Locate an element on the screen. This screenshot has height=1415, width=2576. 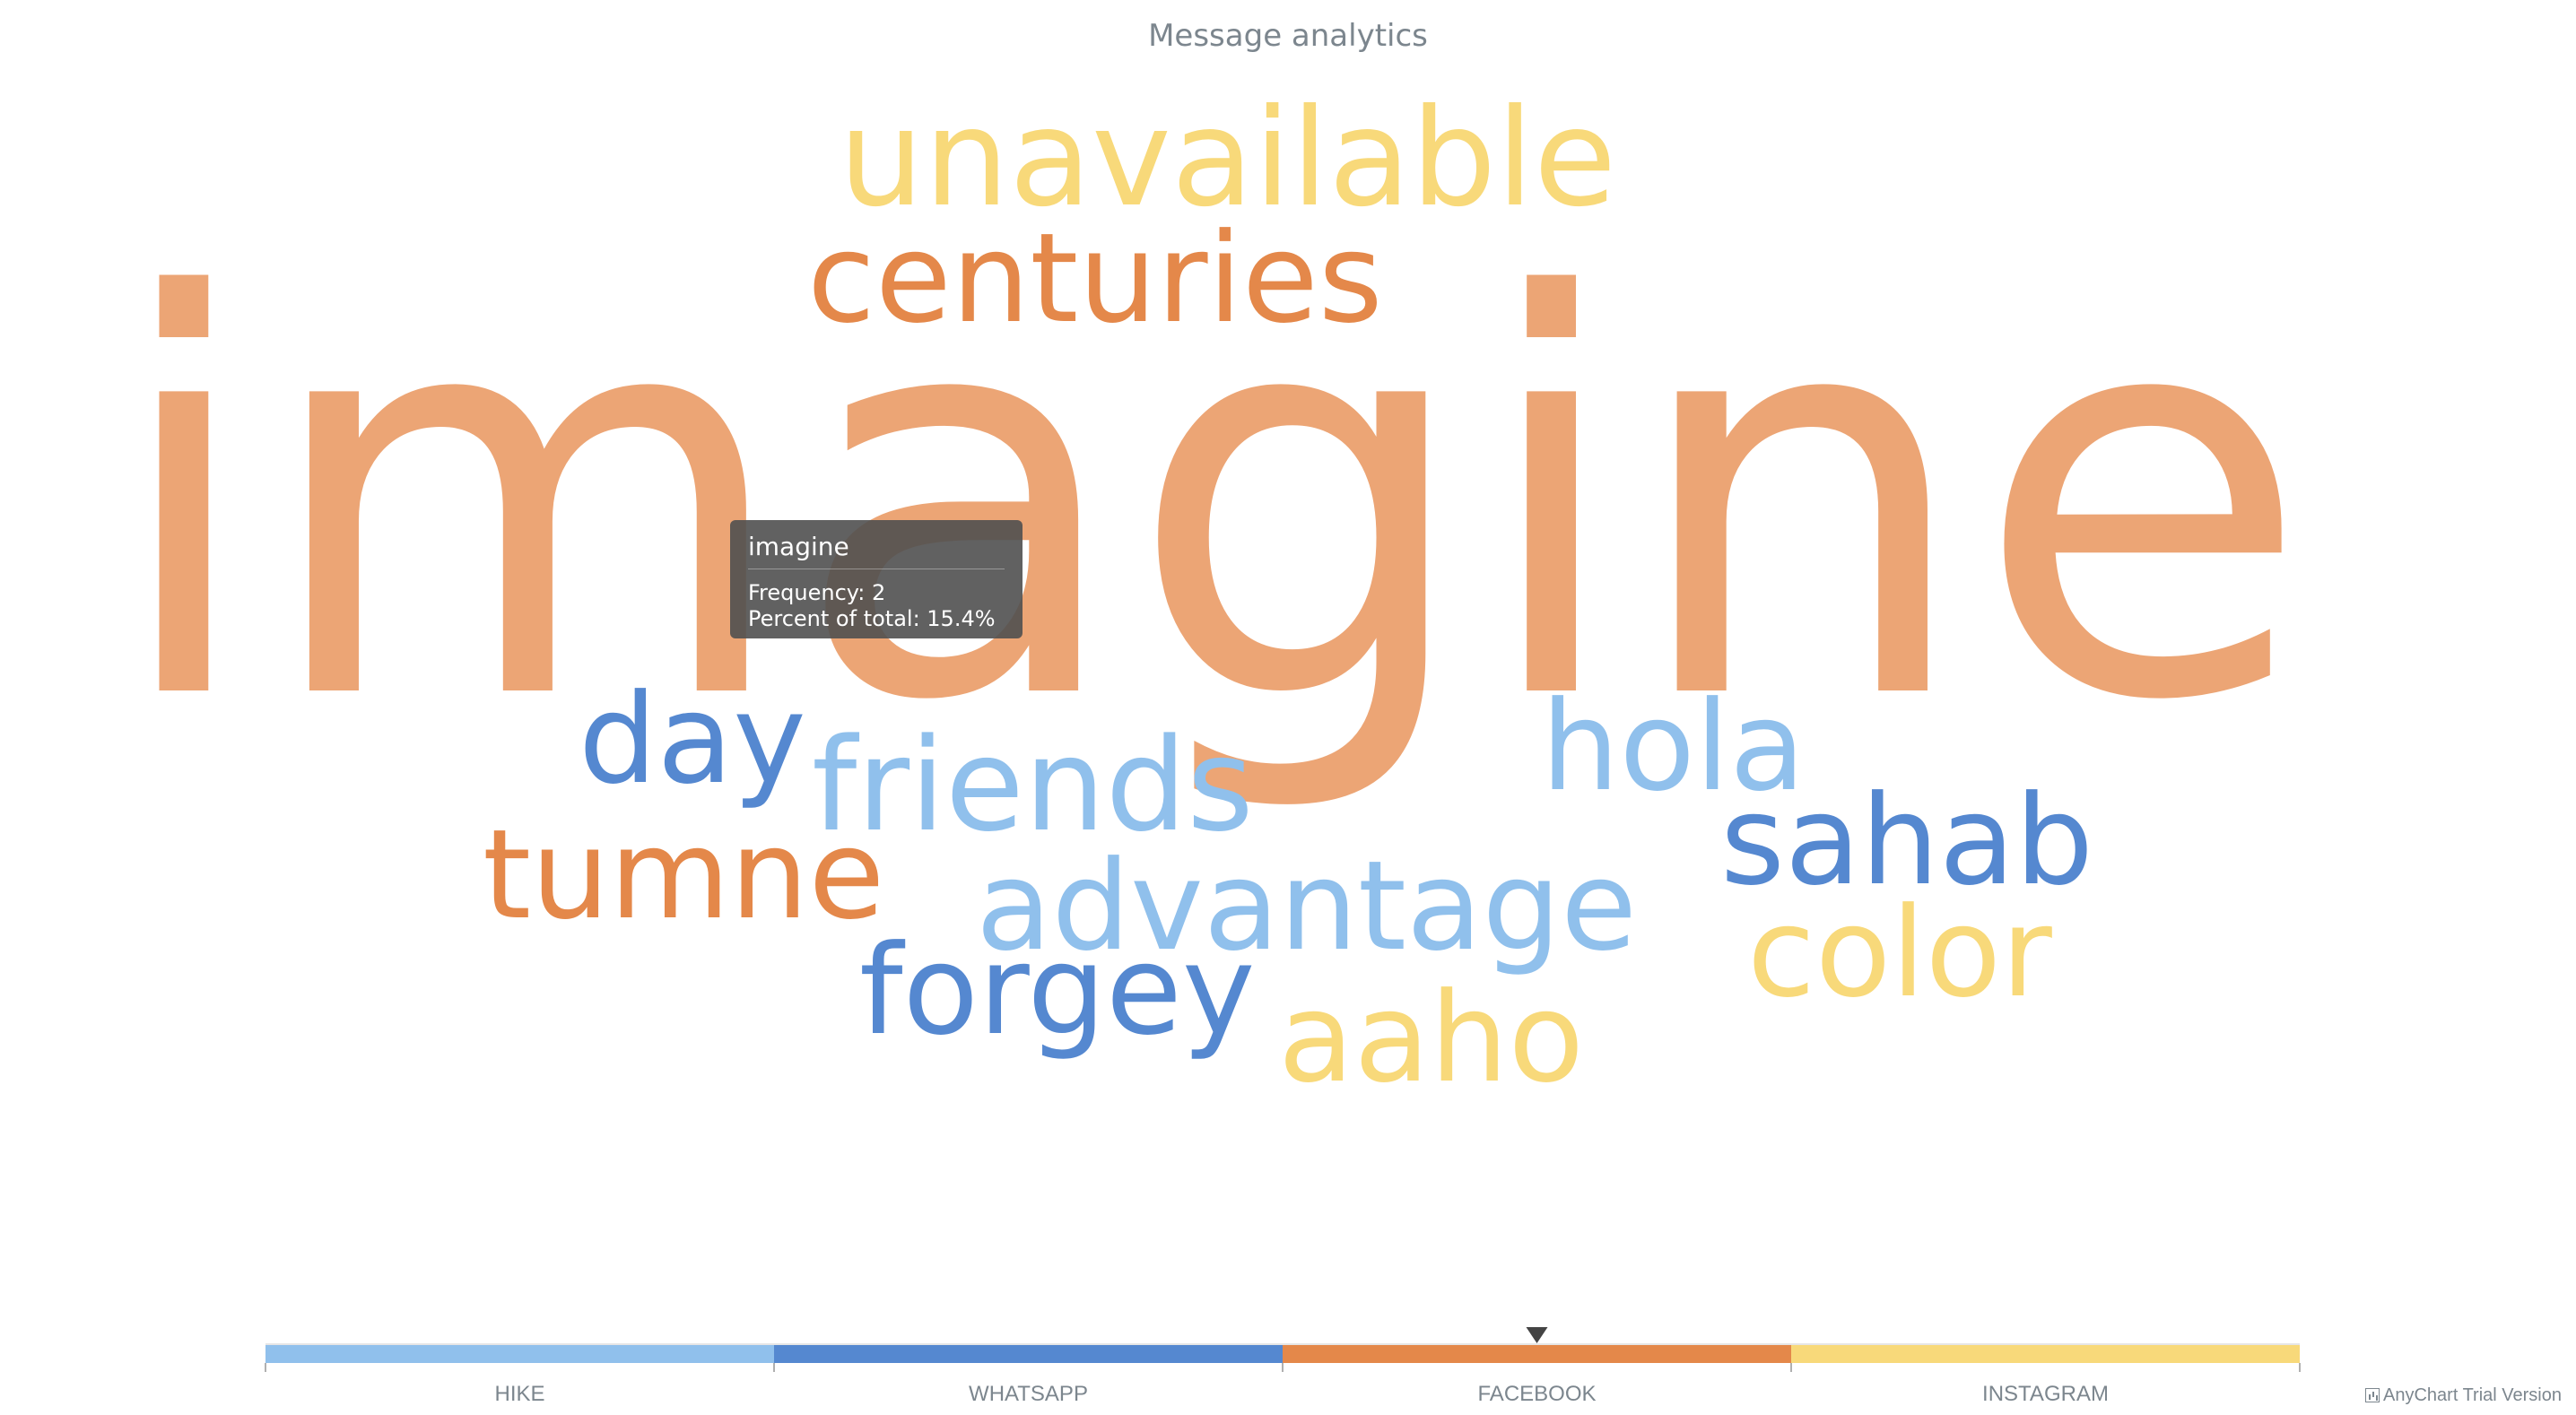
word-hola: hola is located at coordinates (1673, 746).